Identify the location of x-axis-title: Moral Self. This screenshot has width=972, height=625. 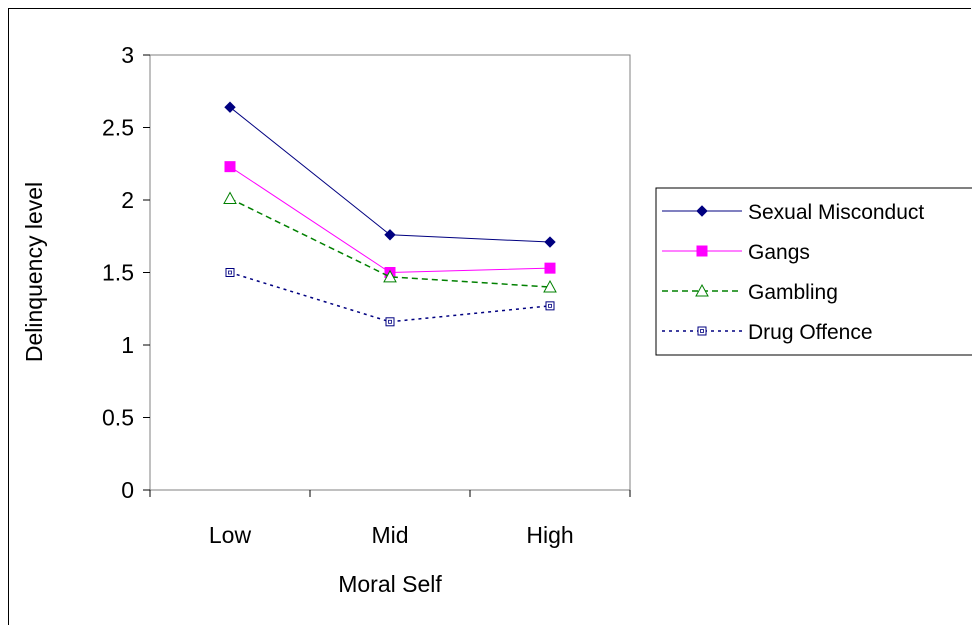
(390, 584).